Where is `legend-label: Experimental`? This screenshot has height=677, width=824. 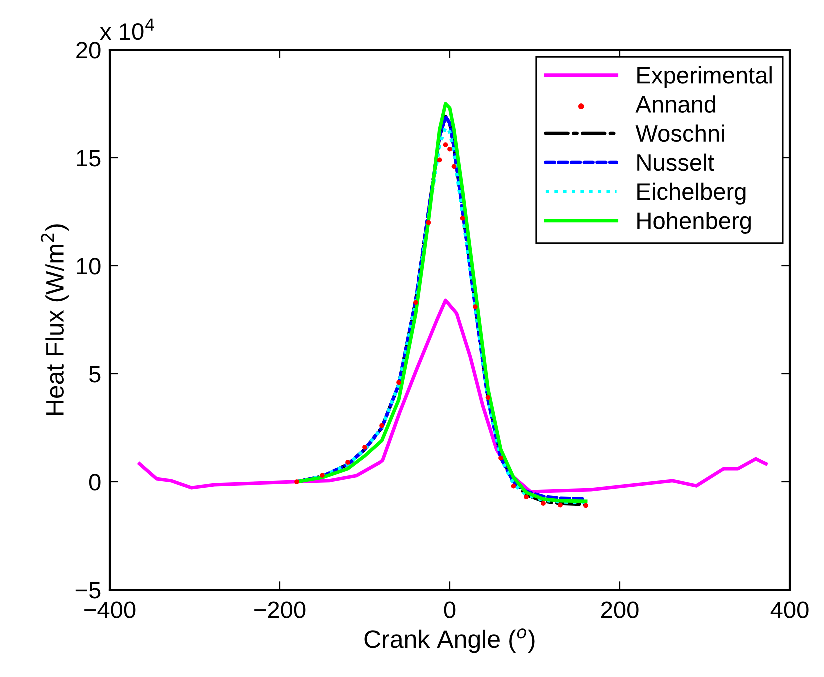
legend-label: Experimental is located at coordinates (705, 77).